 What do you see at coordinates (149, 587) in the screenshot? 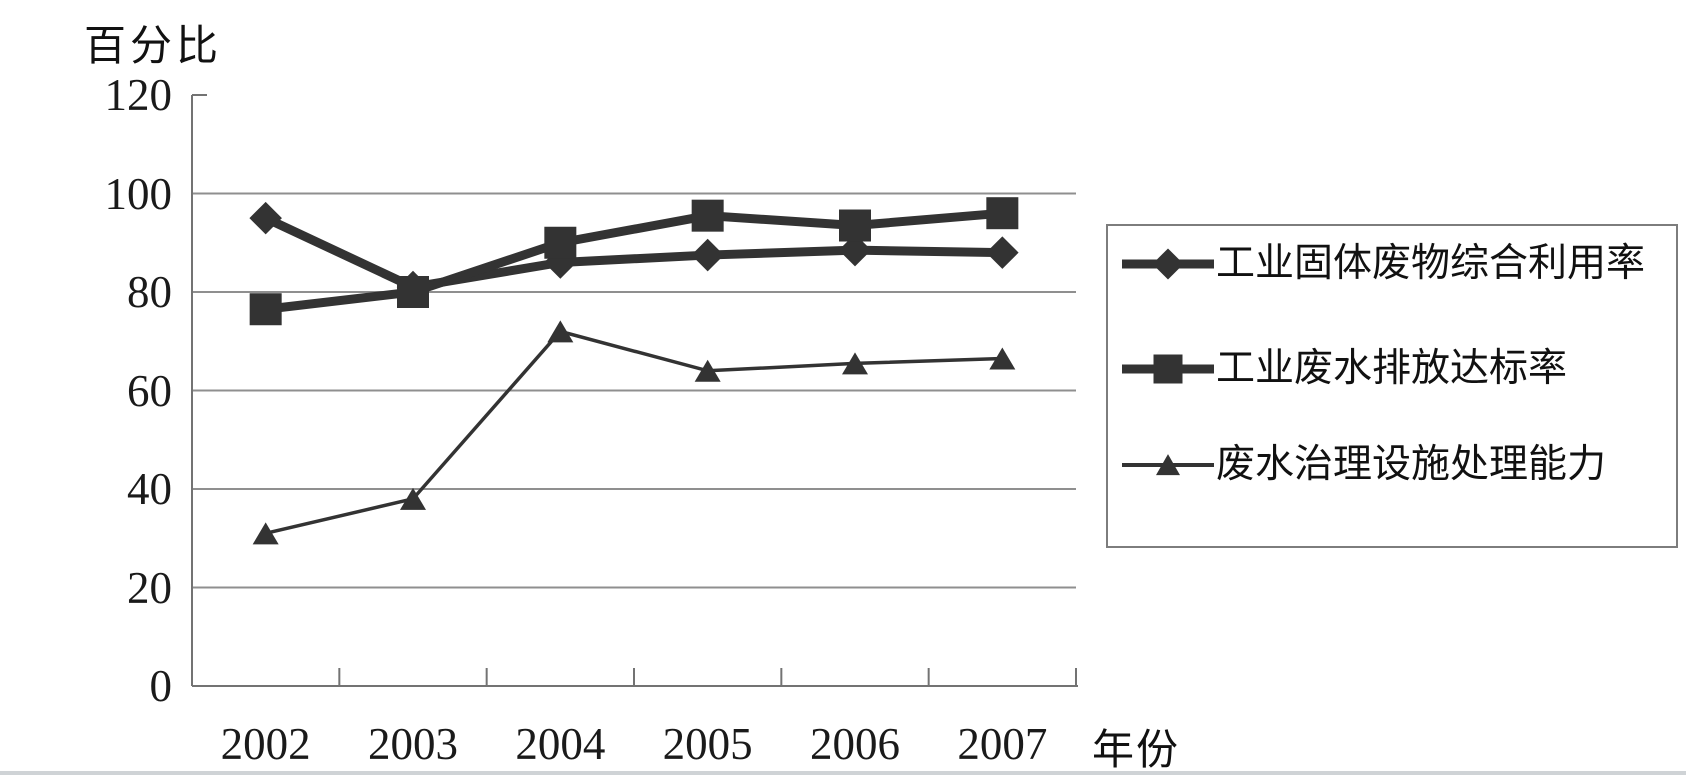
I see `y-tick-label-20: 20` at bounding box center [149, 587].